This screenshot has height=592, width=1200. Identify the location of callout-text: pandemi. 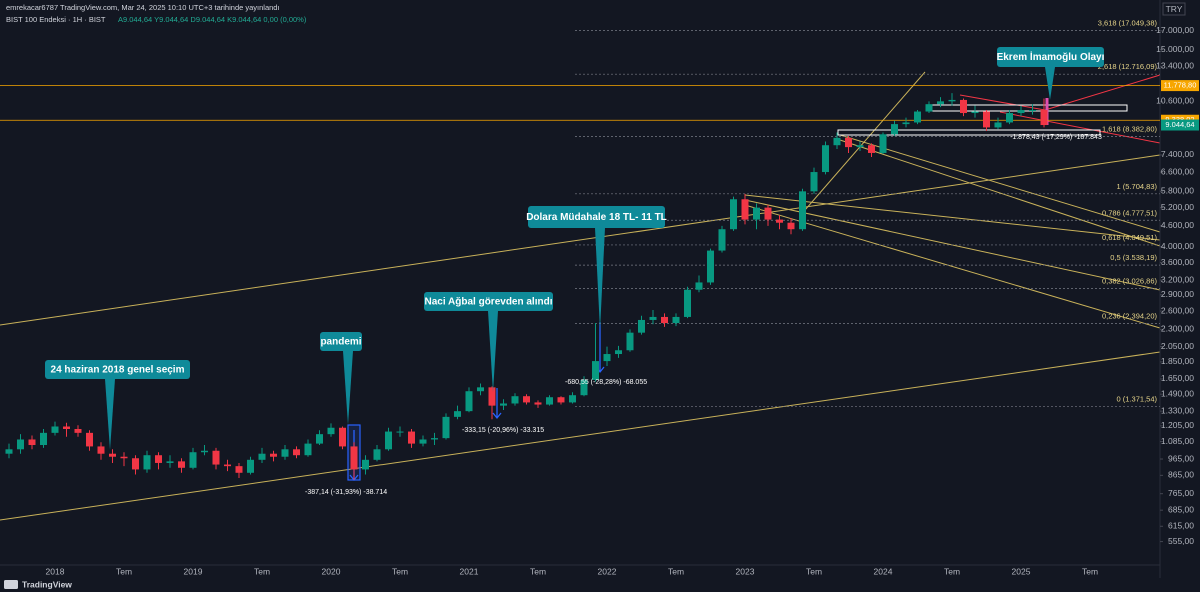
(340, 342).